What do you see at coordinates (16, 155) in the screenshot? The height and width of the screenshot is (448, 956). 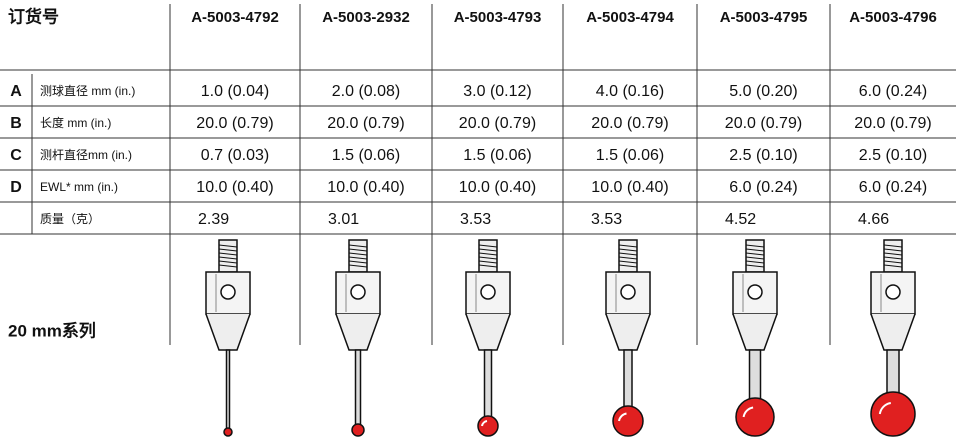 I see `row-letter: C` at bounding box center [16, 155].